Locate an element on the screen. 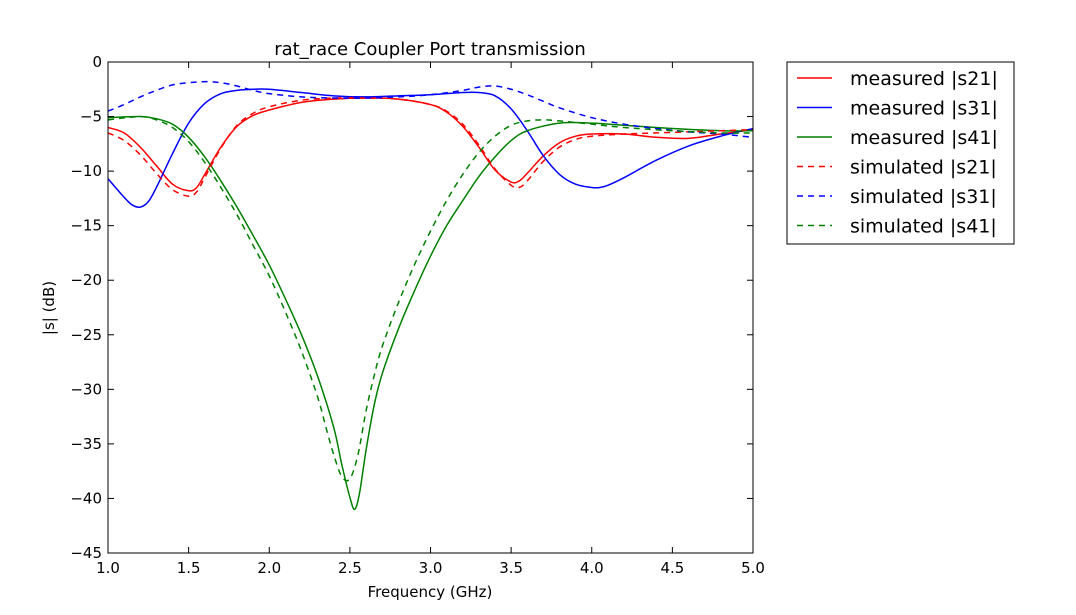  y-tick-label: 0 is located at coordinates (97, 62).